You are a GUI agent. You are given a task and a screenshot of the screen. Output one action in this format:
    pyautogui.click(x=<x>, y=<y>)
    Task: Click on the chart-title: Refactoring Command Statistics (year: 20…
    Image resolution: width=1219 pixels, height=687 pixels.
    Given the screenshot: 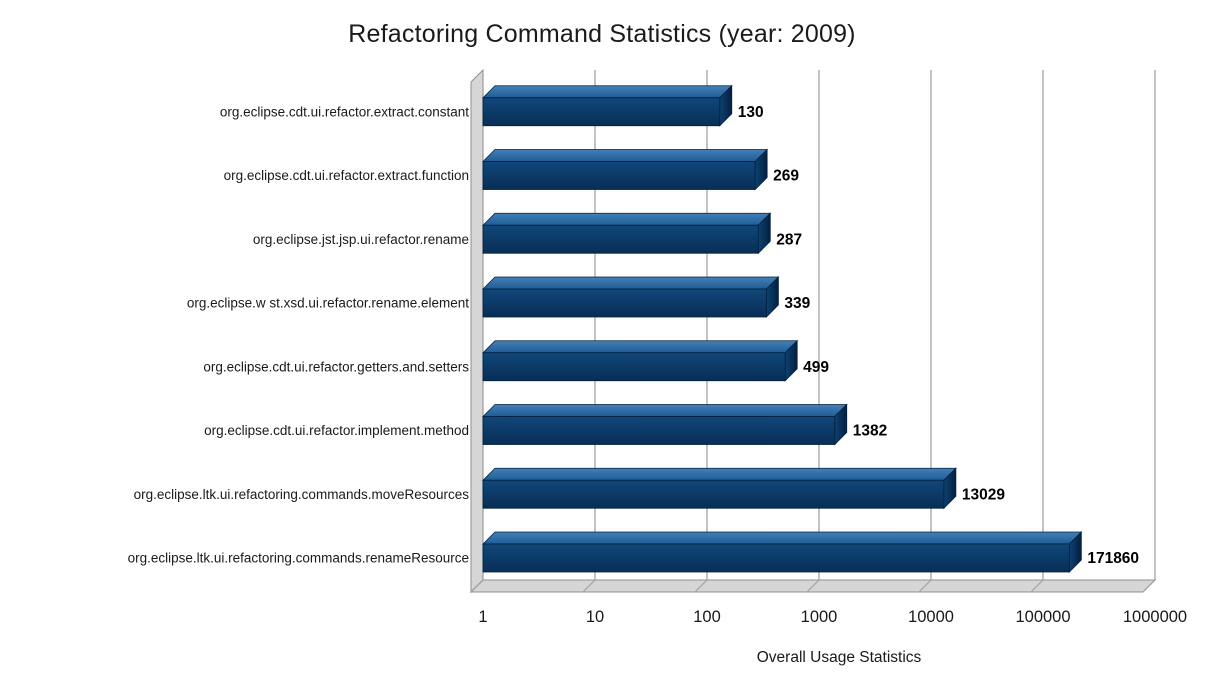 What is the action you would take?
    pyautogui.click(x=602, y=34)
    